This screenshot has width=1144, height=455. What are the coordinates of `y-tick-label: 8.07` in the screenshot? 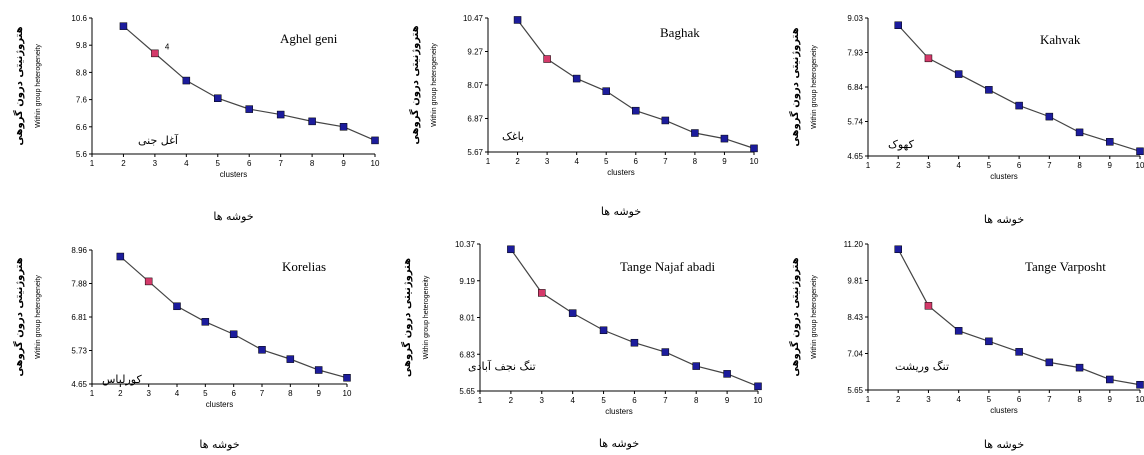 It's located at (475, 85).